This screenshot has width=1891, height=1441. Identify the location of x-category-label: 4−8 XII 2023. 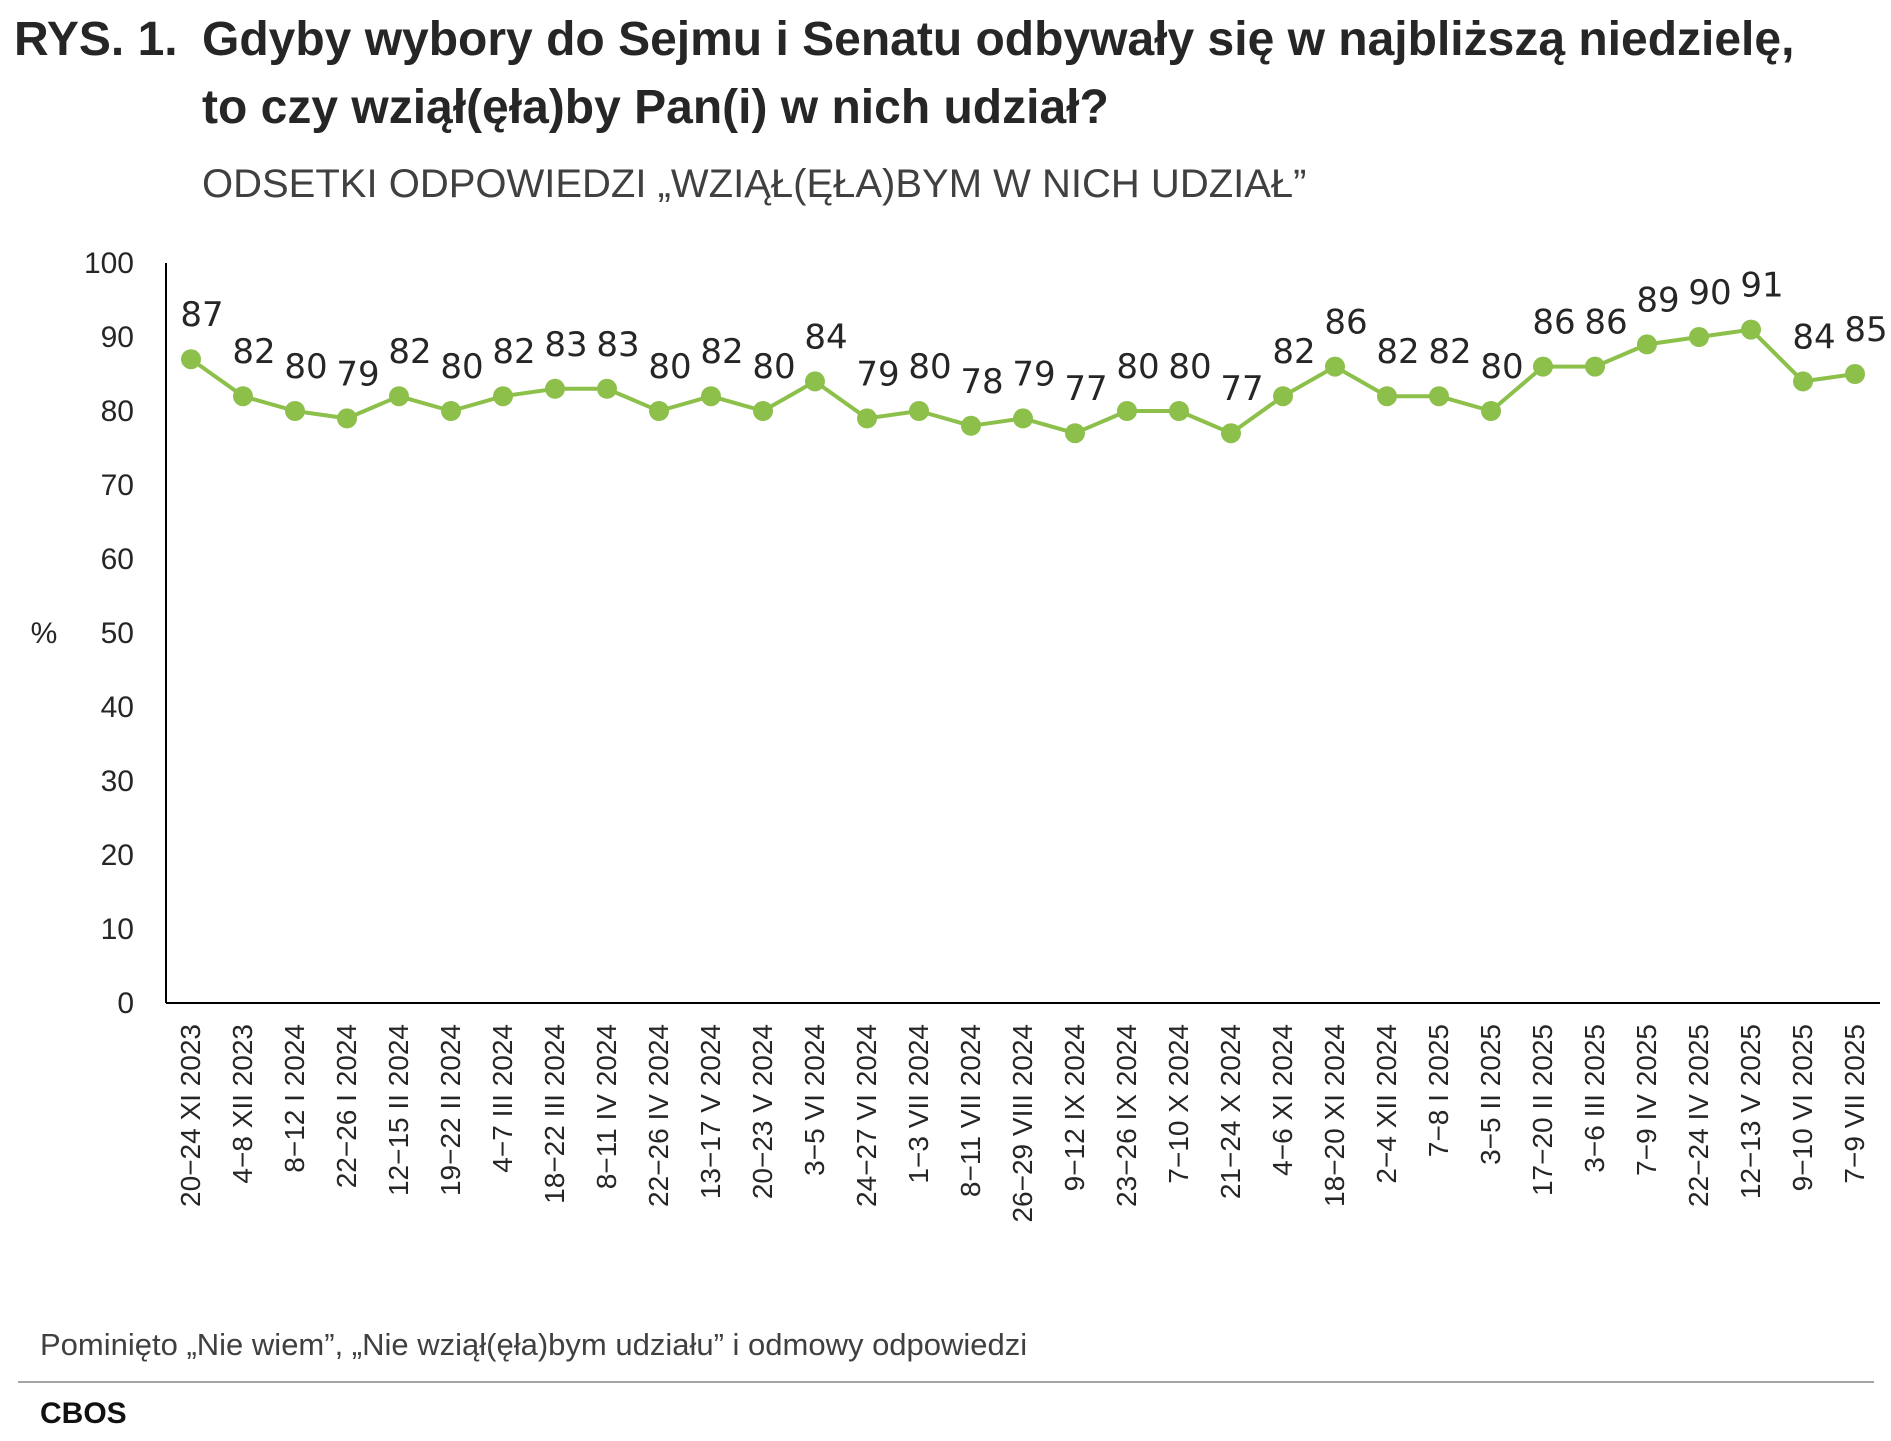
(242, 1104).